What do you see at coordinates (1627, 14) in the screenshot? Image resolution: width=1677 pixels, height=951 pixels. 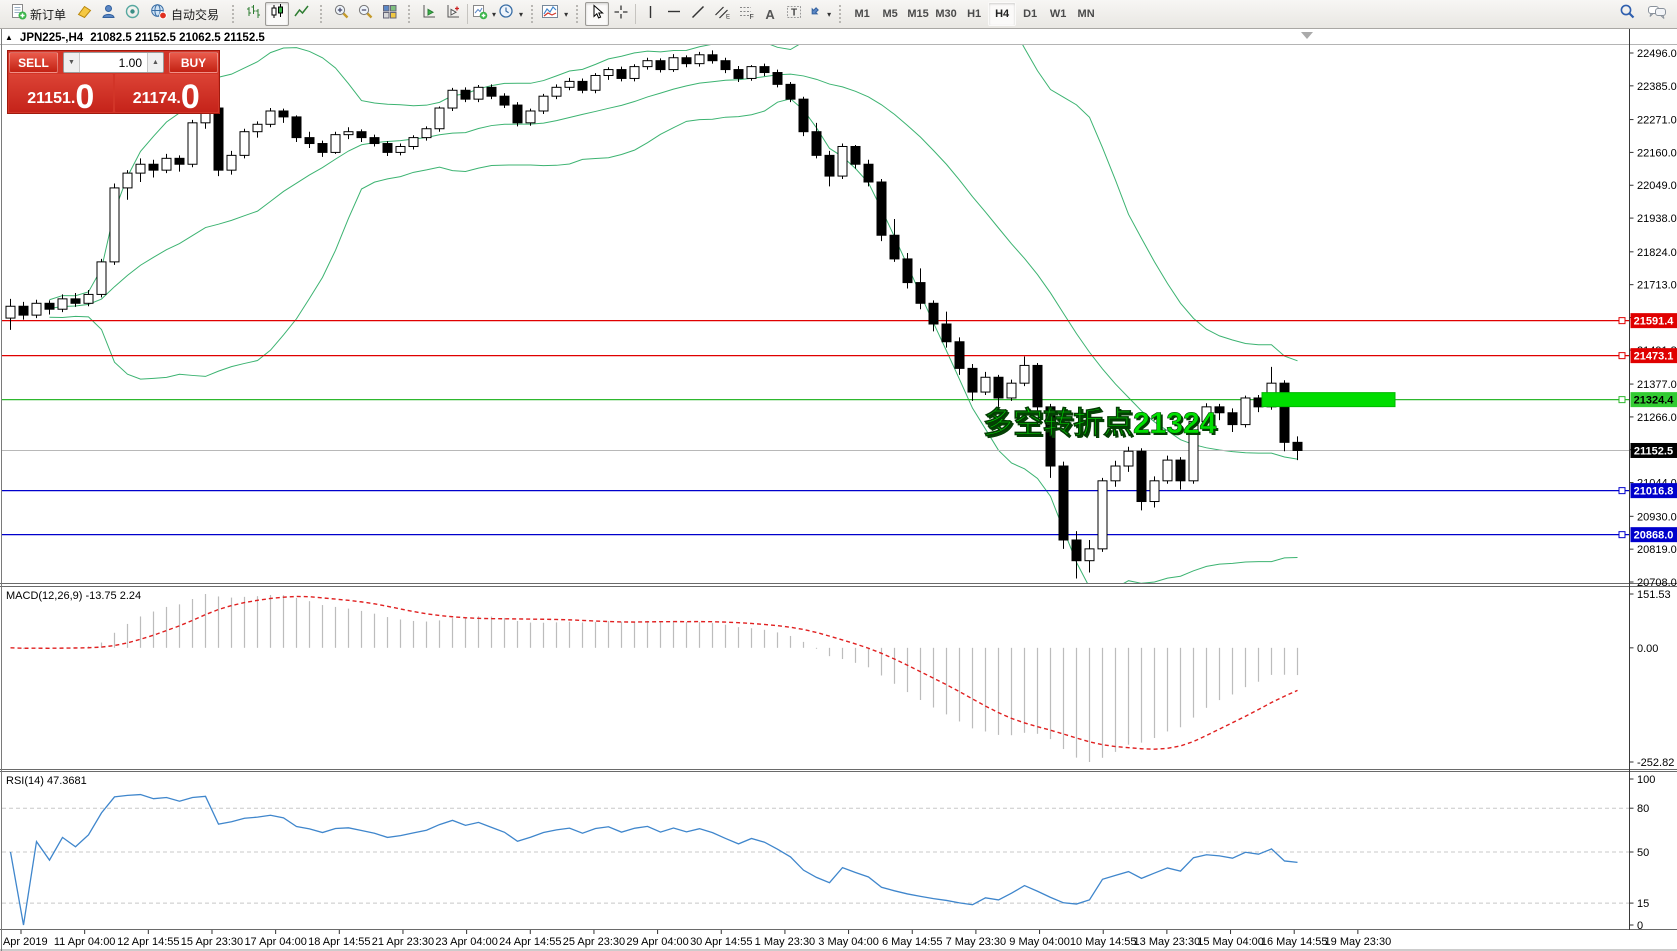 I see `search-button` at bounding box center [1627, 14].